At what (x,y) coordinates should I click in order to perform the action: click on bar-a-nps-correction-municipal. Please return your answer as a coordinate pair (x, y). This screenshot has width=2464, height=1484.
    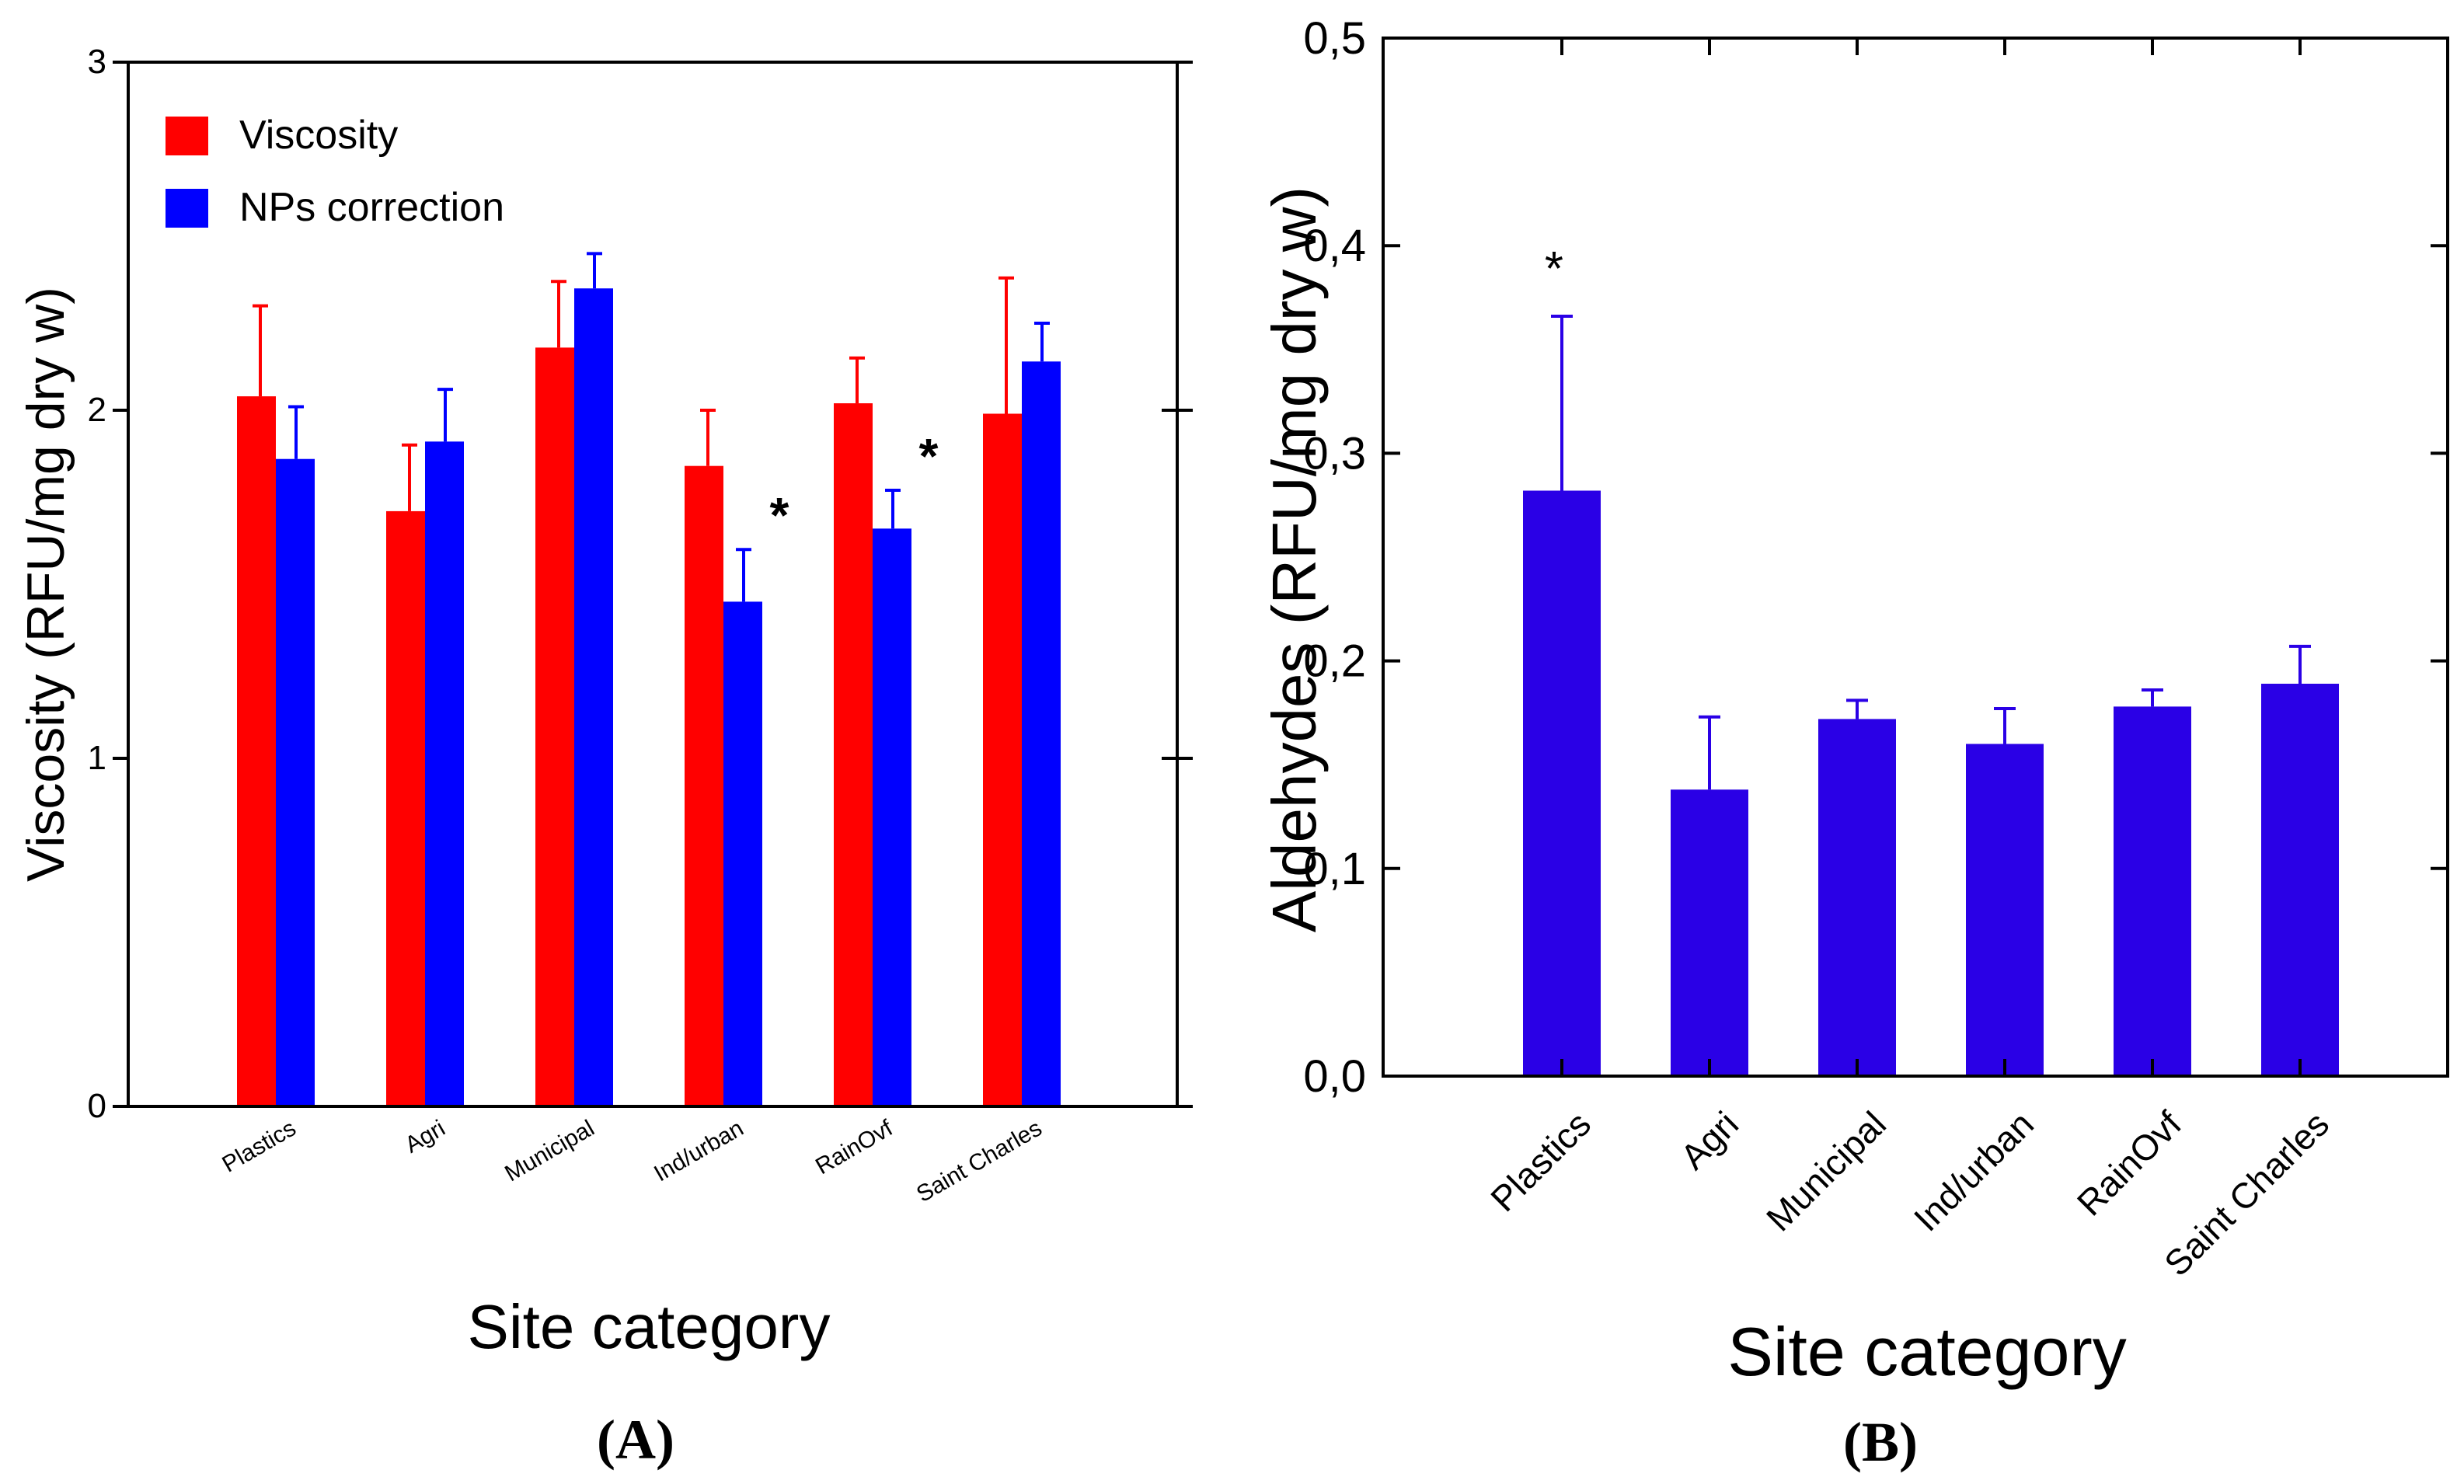
    Looking at the image, I should click on (593, 697).